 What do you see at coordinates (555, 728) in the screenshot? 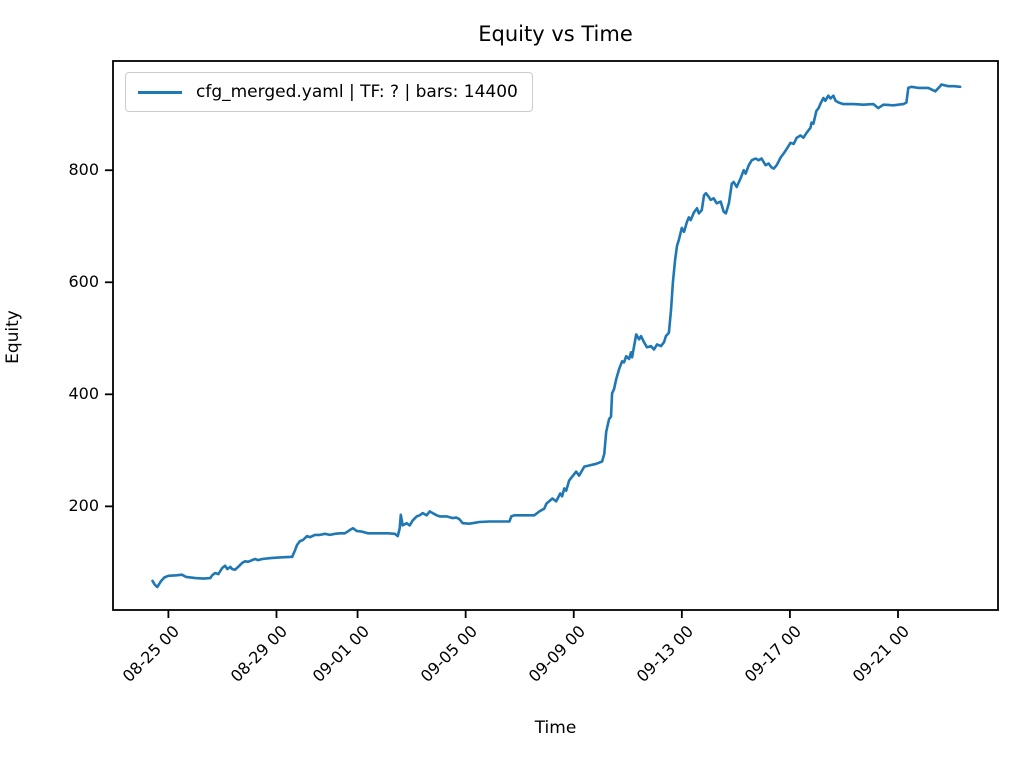
I see `x-axis-label: Time` at bounding box center [555, 728].